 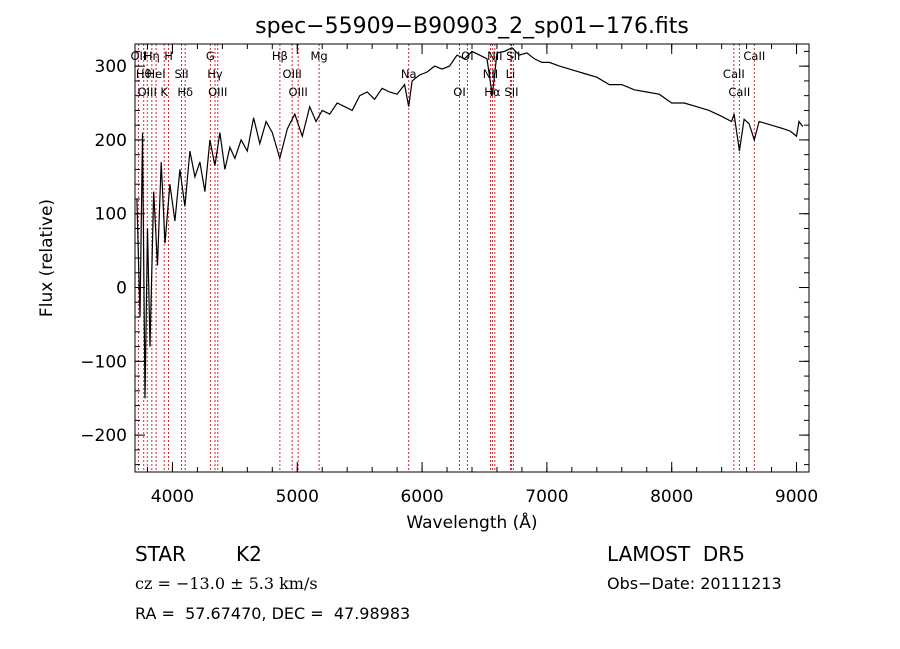 What do you see at coordinates (168, 56) in the screenshot?
I see `spectral-line-label: H` at bounding box center [168, 56].